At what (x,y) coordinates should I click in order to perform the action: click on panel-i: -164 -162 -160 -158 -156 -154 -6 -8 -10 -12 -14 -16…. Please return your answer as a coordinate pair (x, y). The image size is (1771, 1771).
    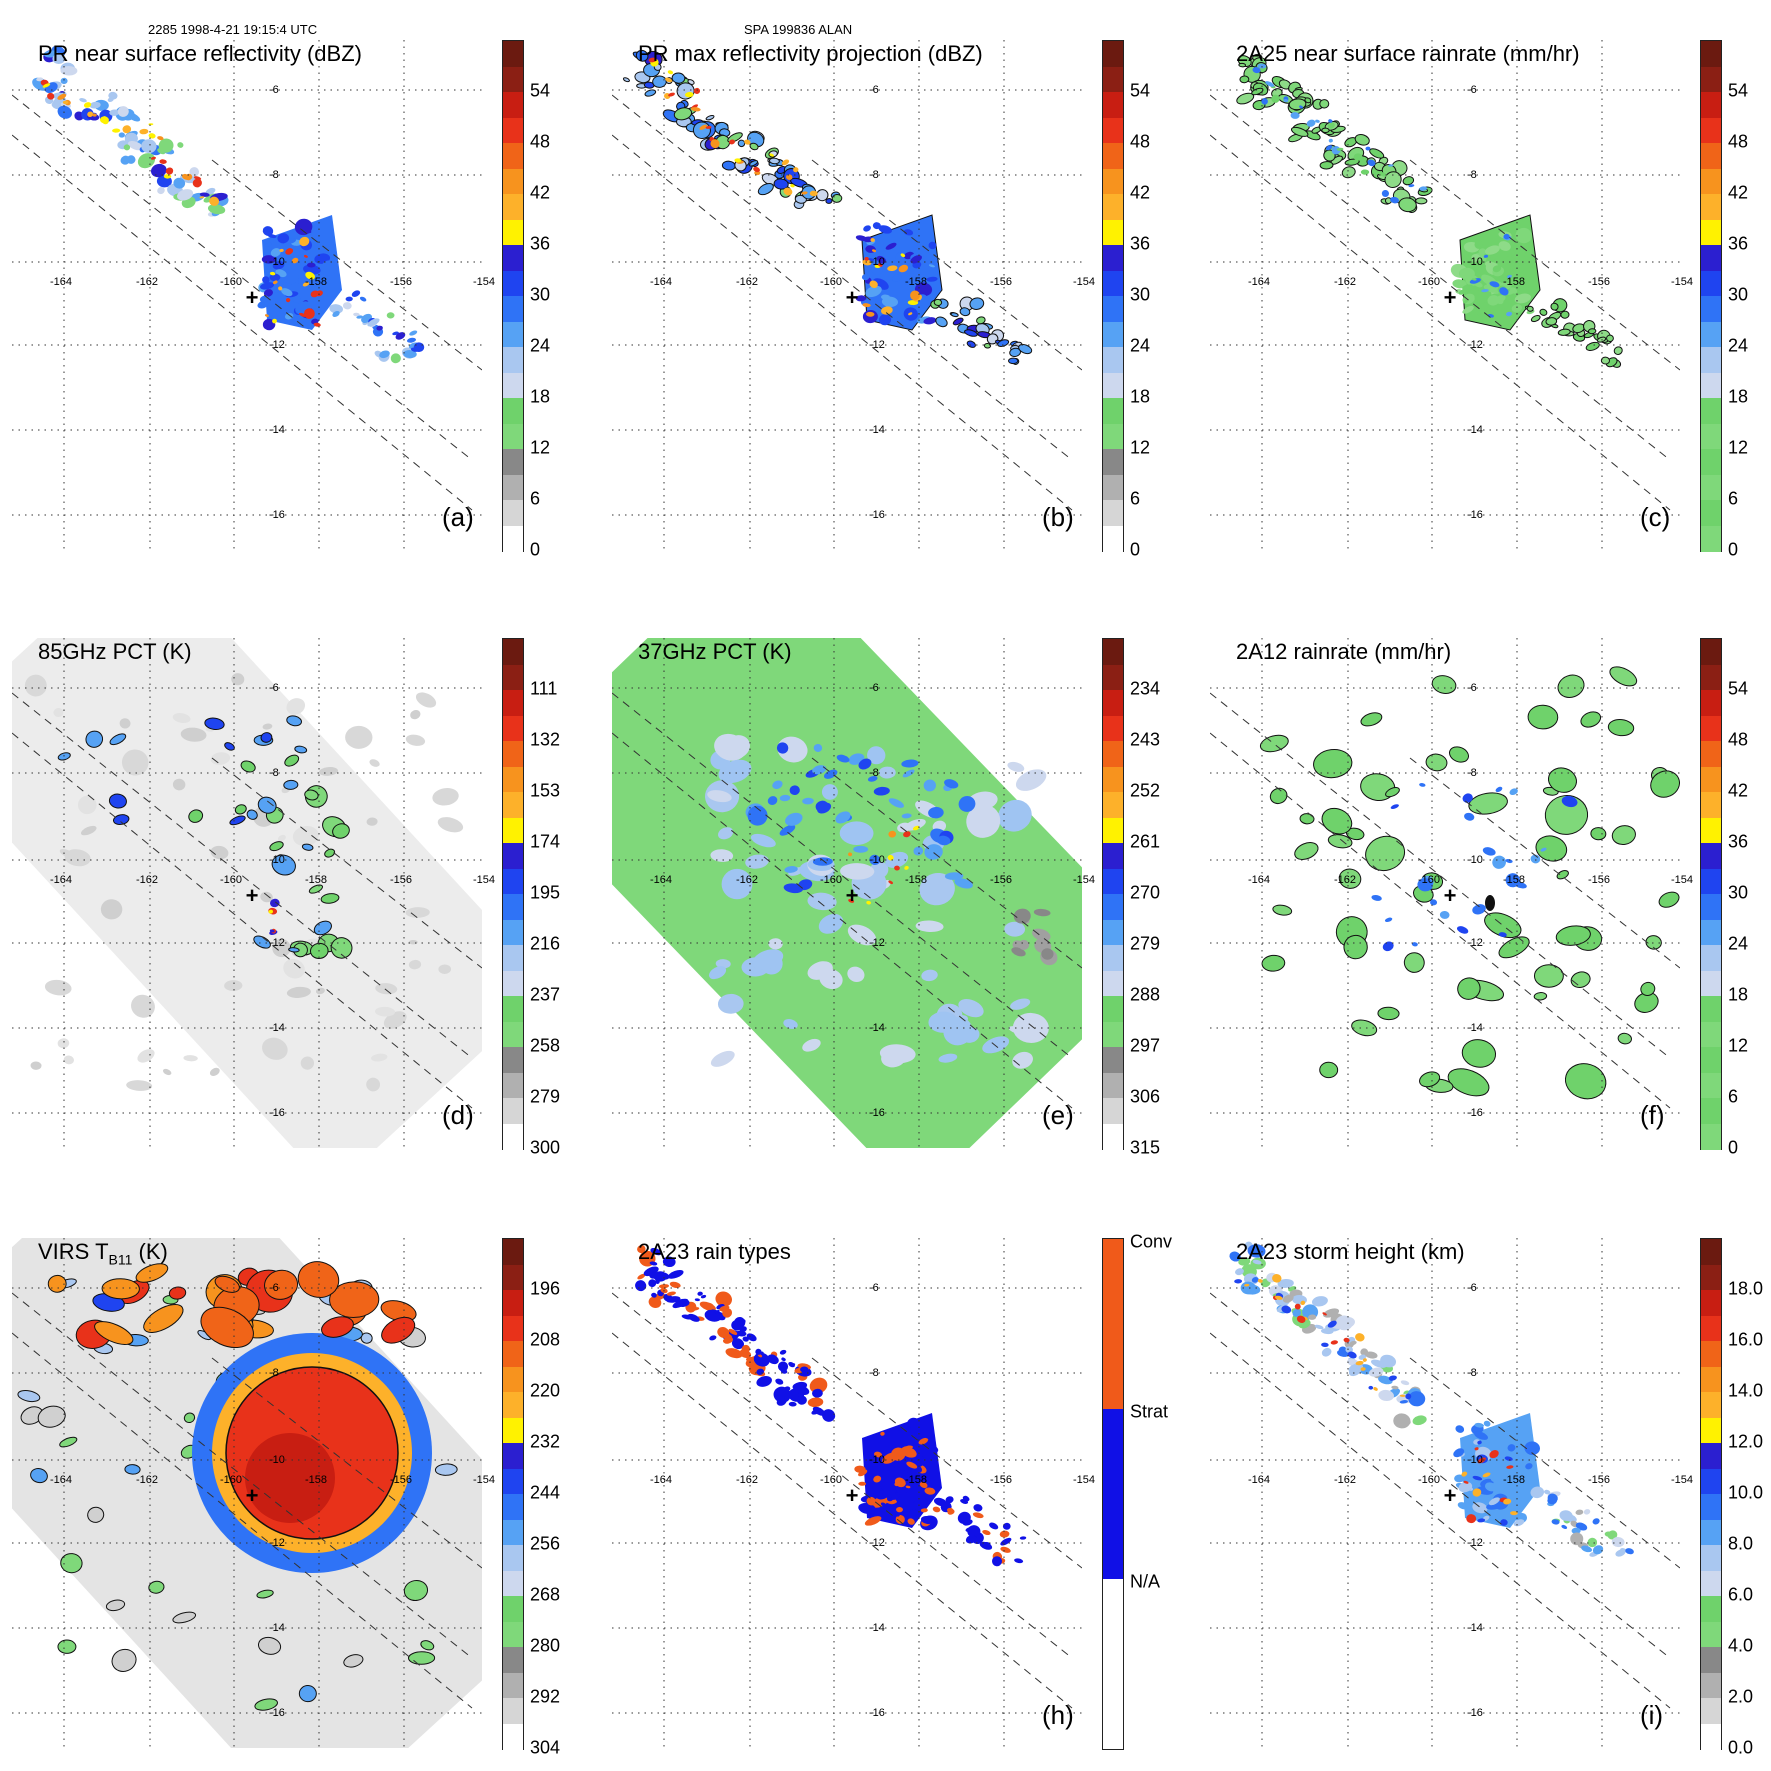
    Looking at the image, I should click on (1490, 1498).